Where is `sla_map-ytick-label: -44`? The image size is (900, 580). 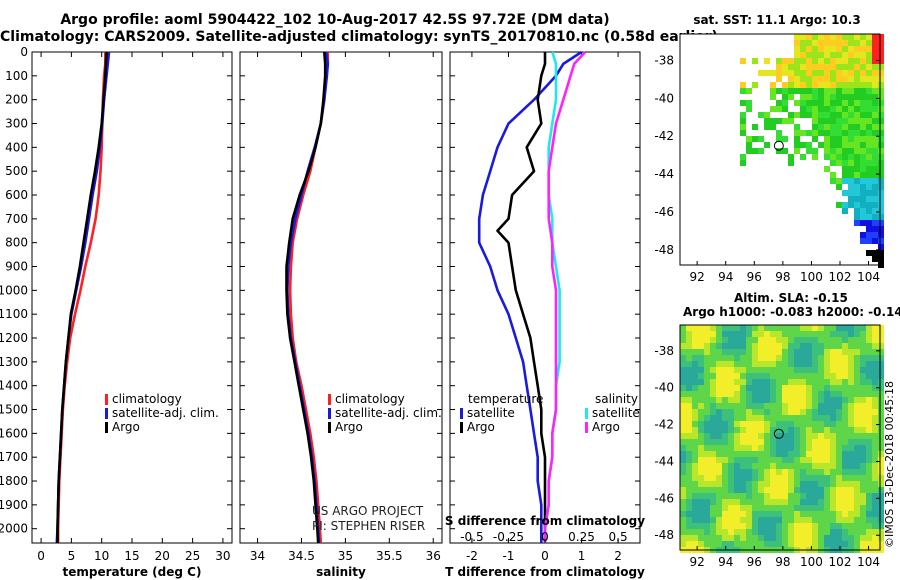
sla_map-ytick-label: -44 is located at coordinates (664, 461).